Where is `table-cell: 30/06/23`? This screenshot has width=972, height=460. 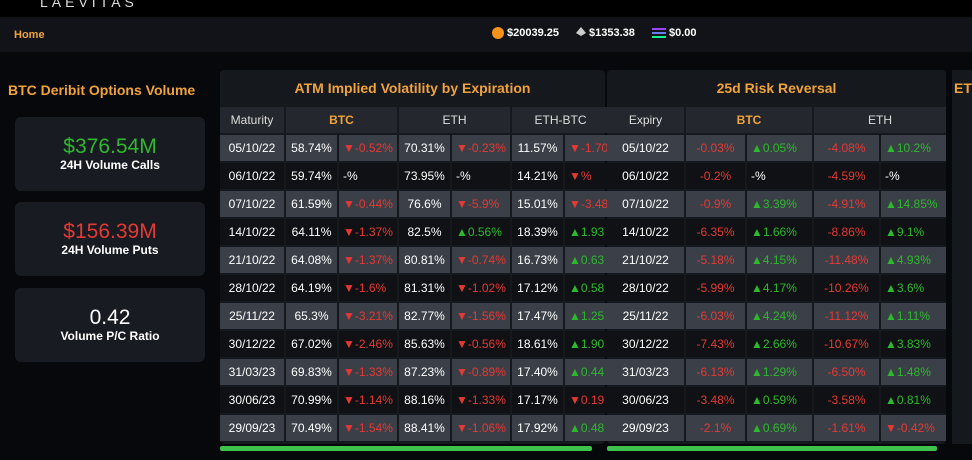 table-cell: 30/06/23 is located at coordinates (645, 400).